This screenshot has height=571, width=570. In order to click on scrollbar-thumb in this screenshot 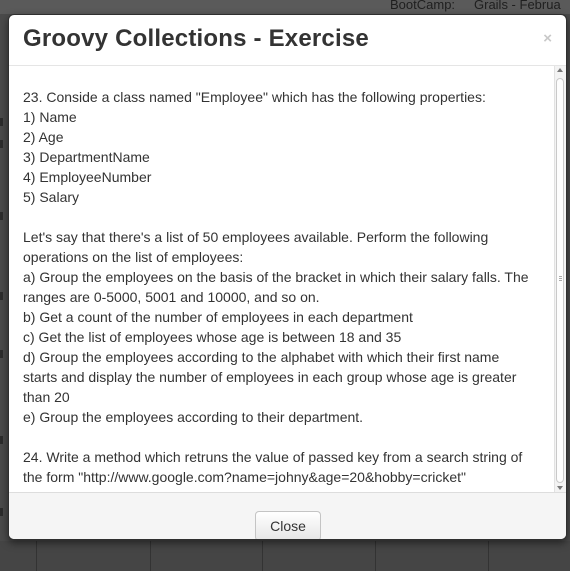, I will do `click(560, 280)`.